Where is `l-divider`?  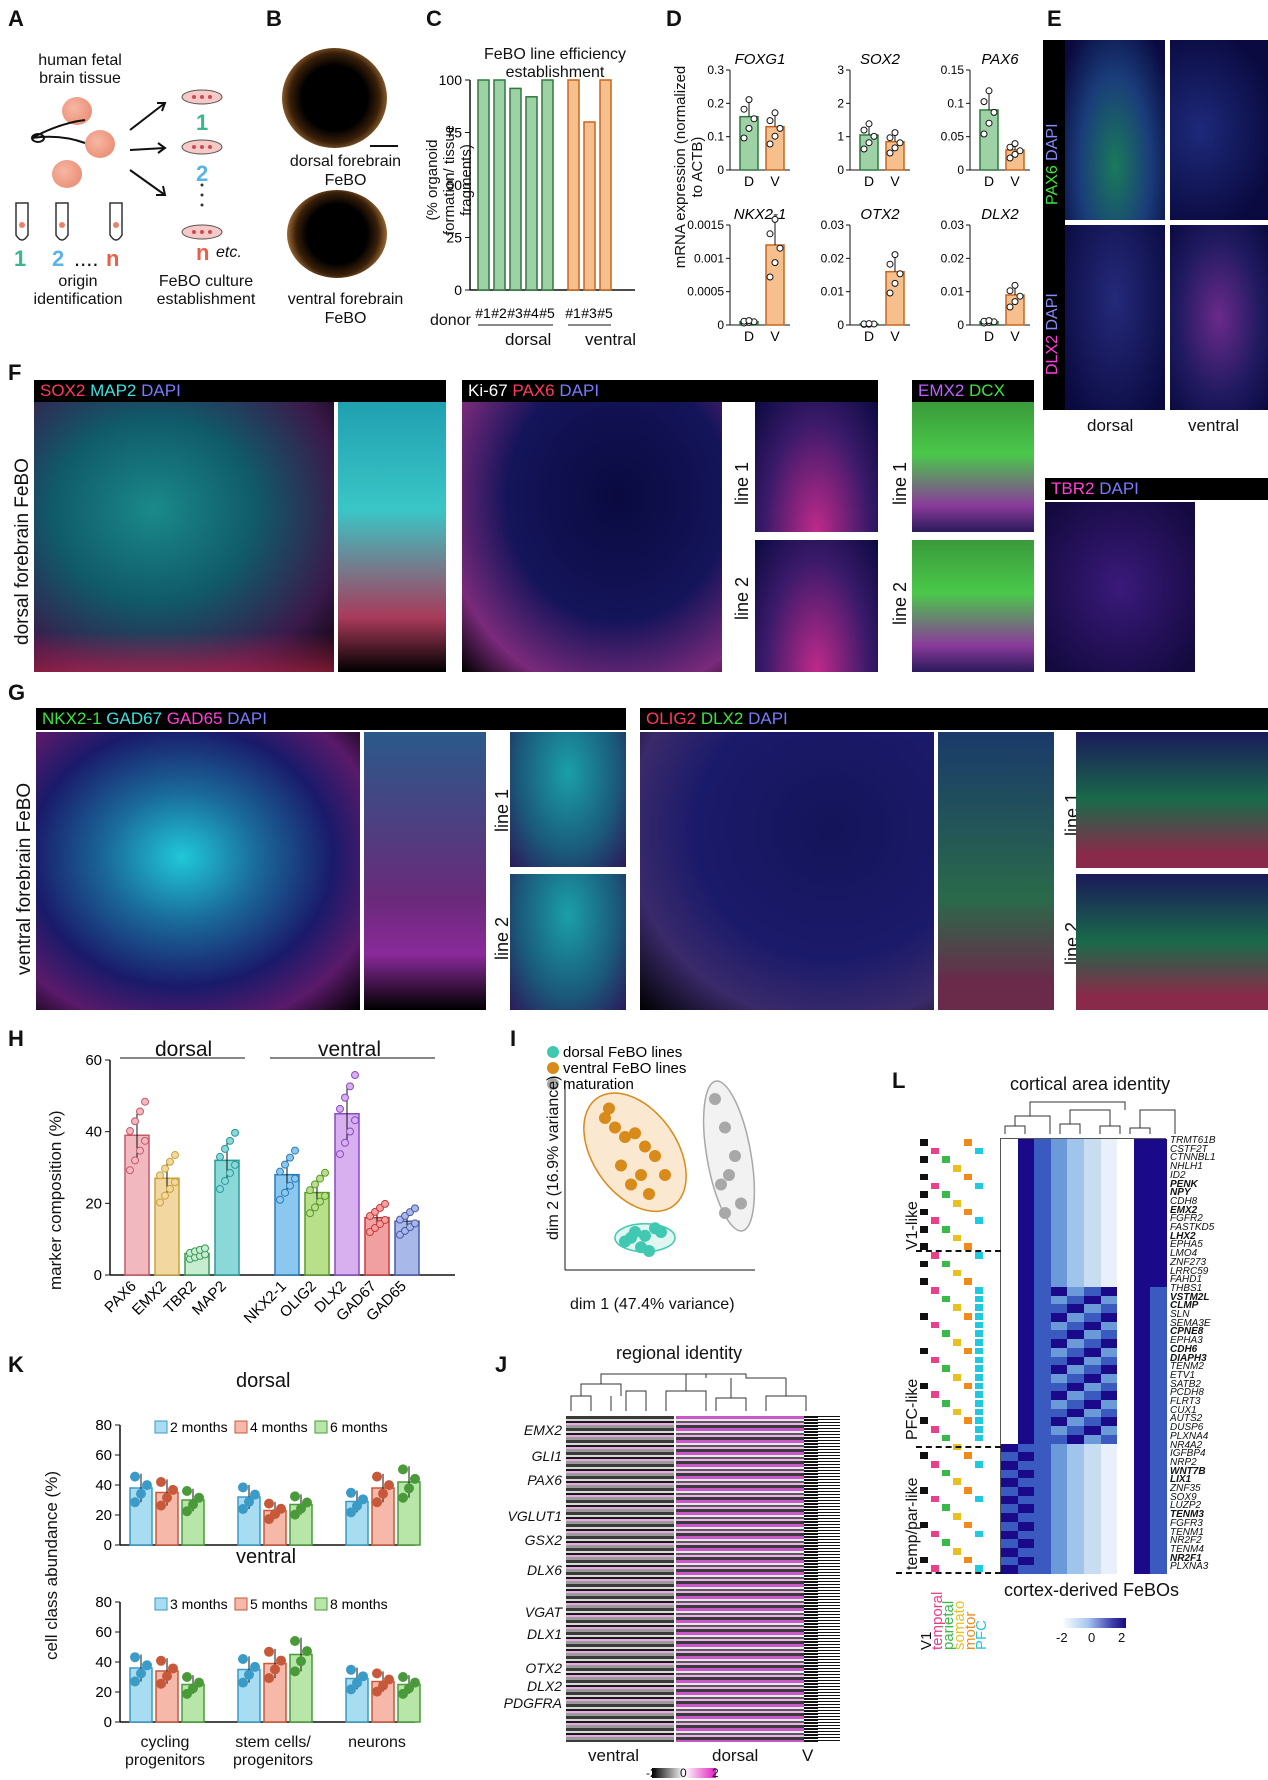
l-divider is located at coordinates (958, 1251).